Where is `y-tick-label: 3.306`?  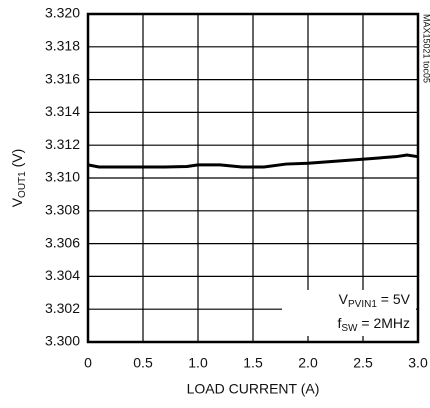 y-tick-label: 3.306 is located at coordinates (62, 242).